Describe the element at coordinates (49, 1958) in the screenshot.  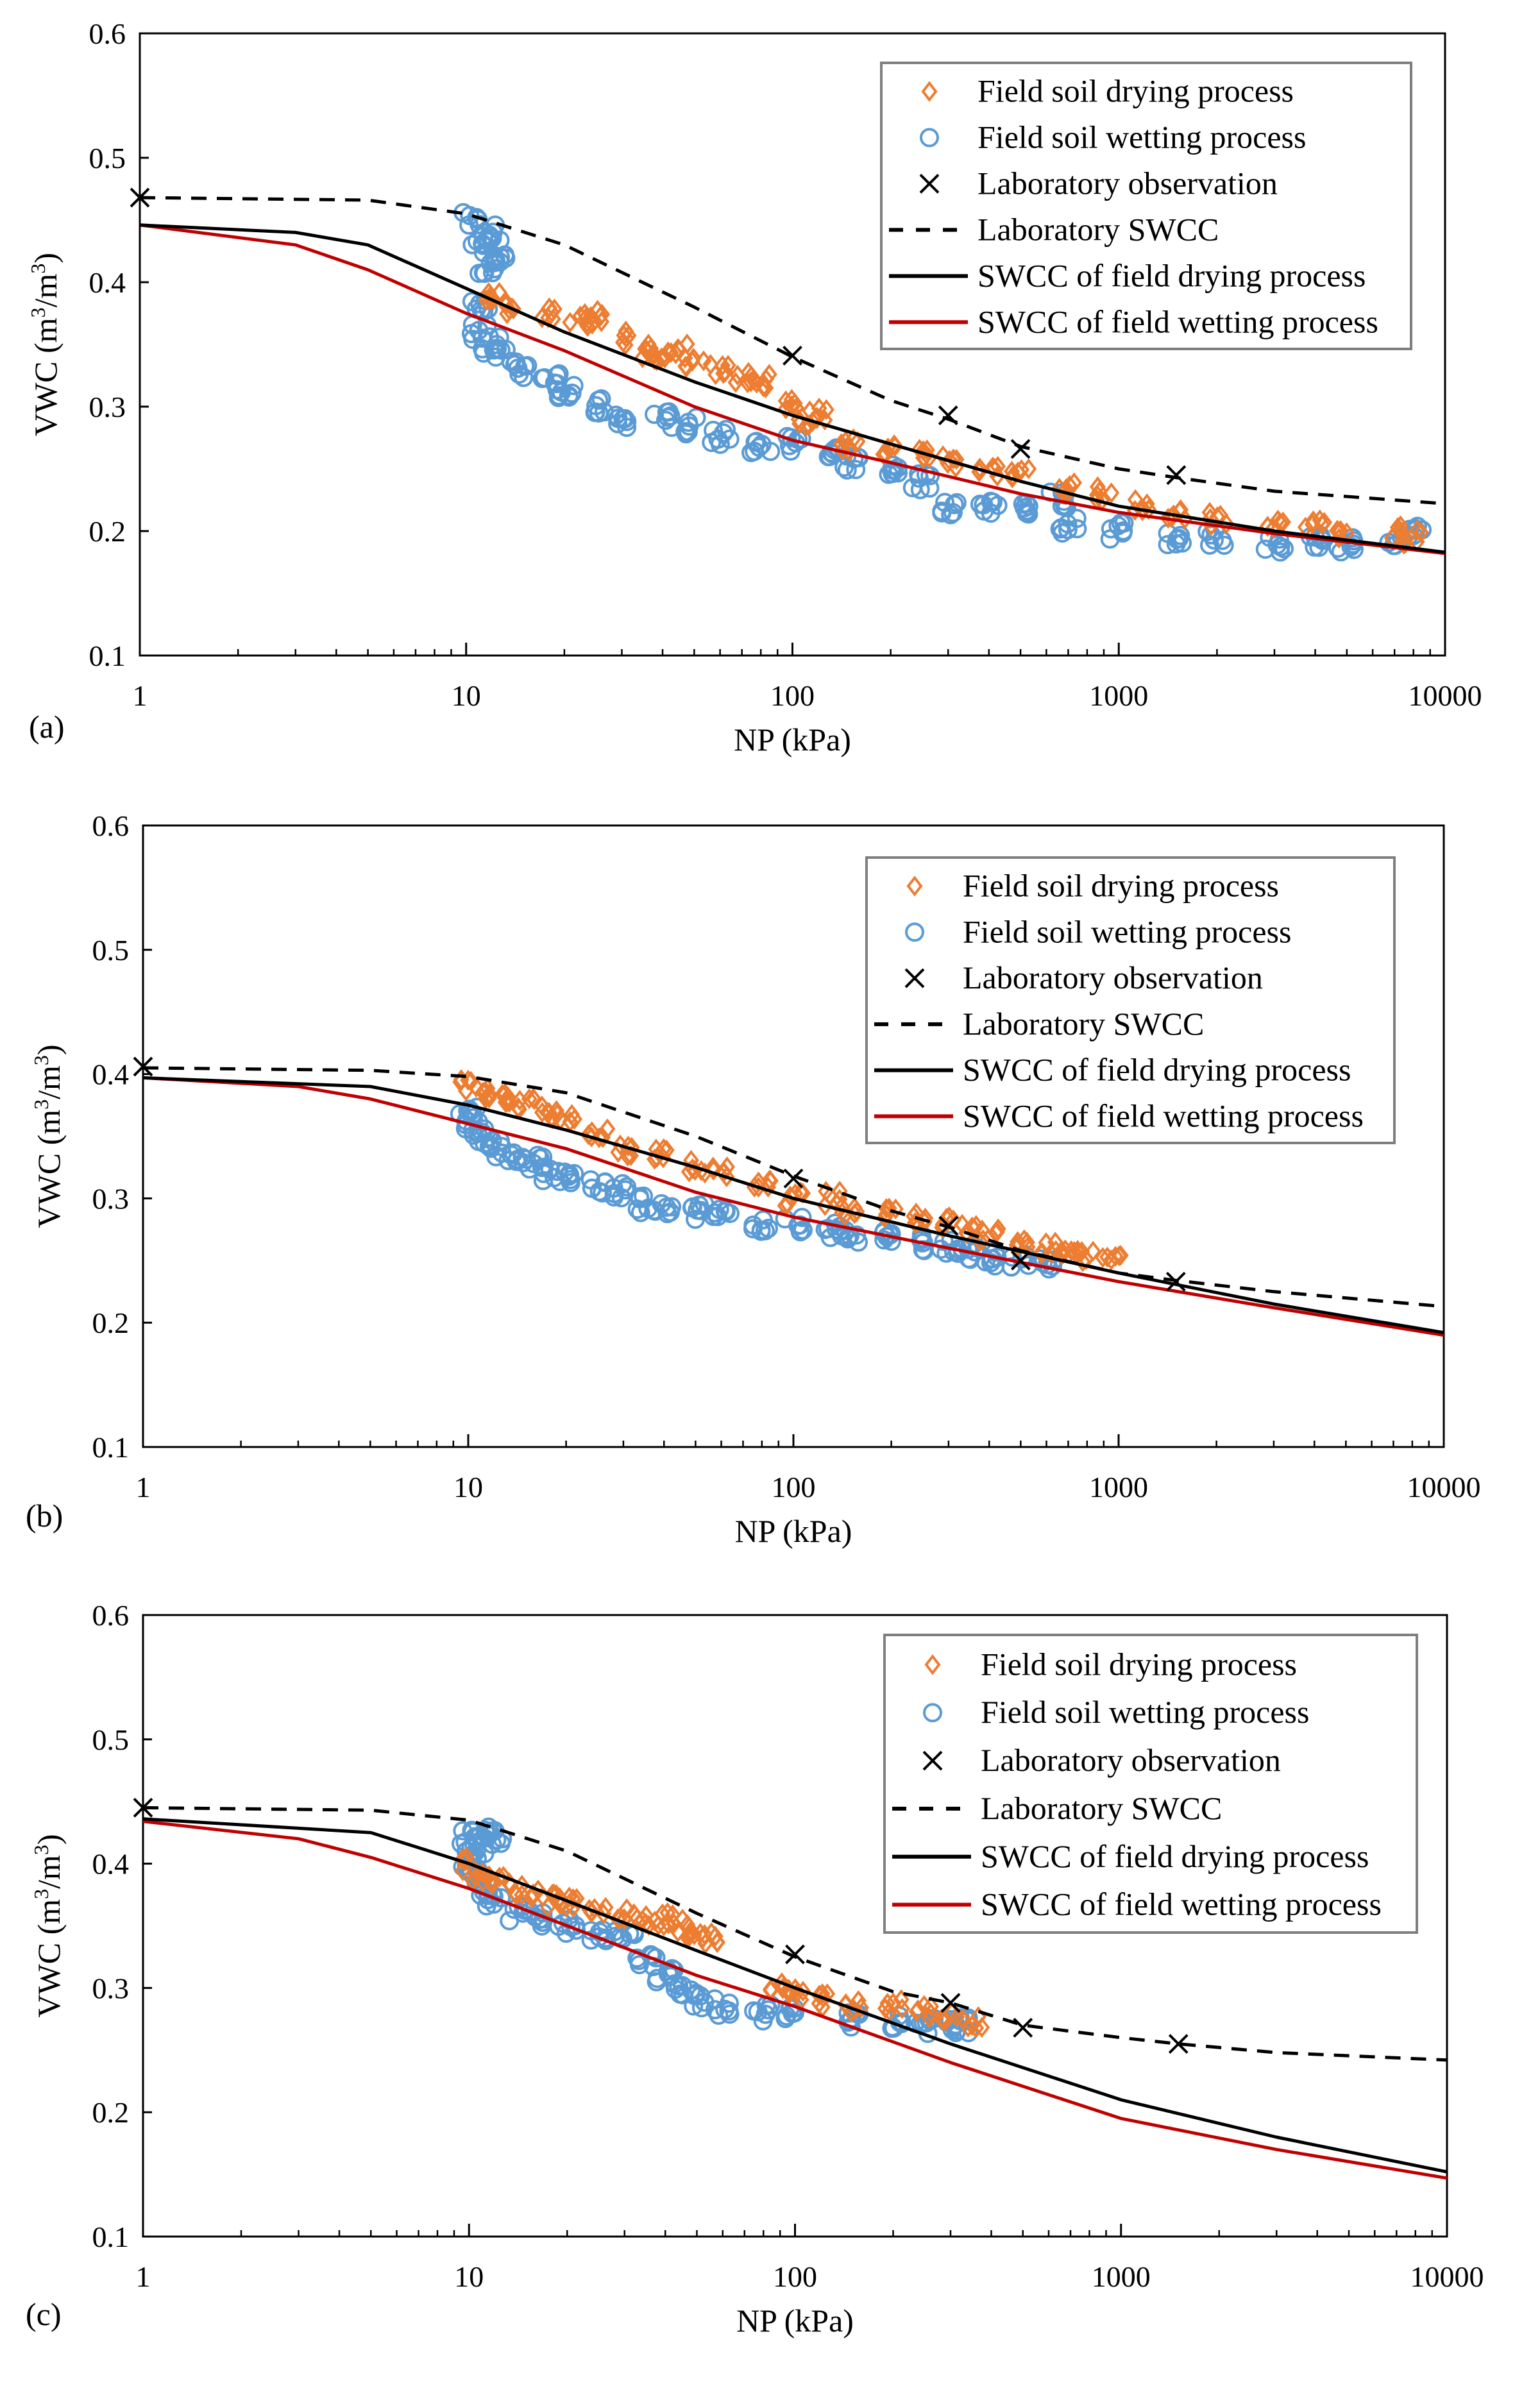
I see `y-axis-label-part: VWC (m` at that location.